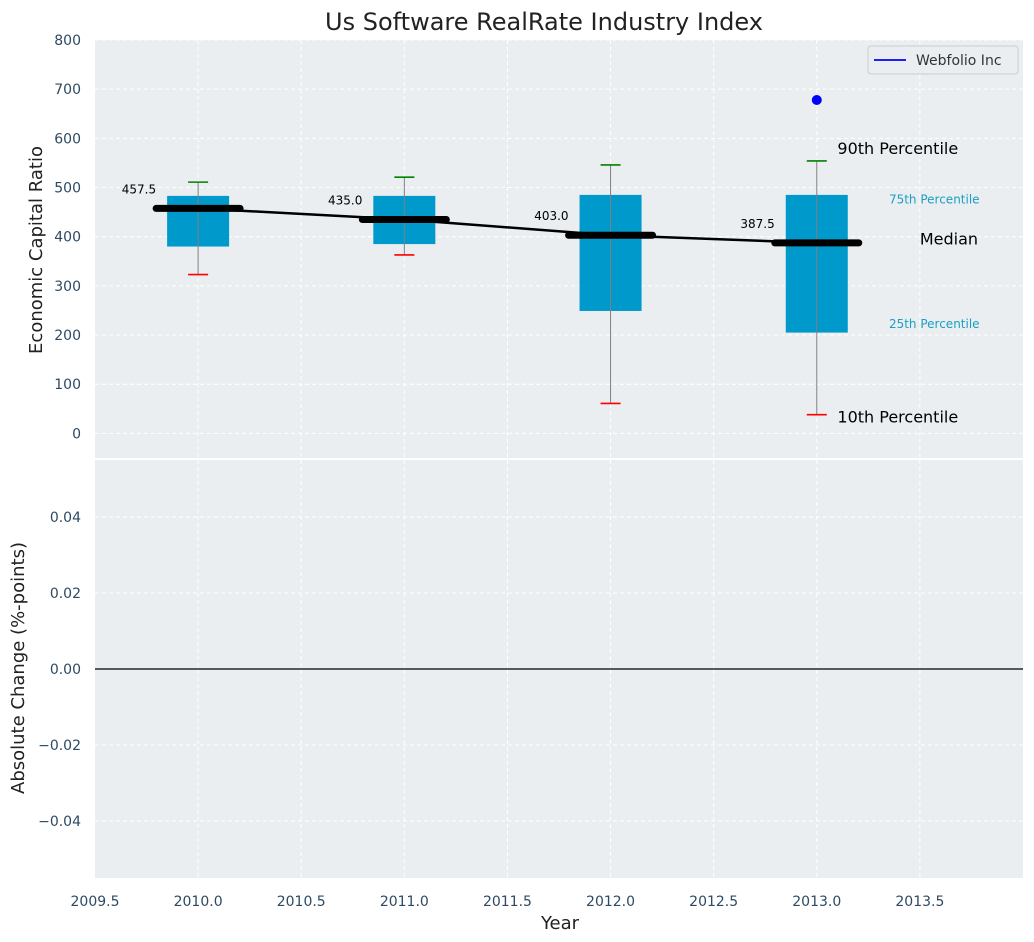  I want to click on top-y-tick-label: 600, so click(67, 139).